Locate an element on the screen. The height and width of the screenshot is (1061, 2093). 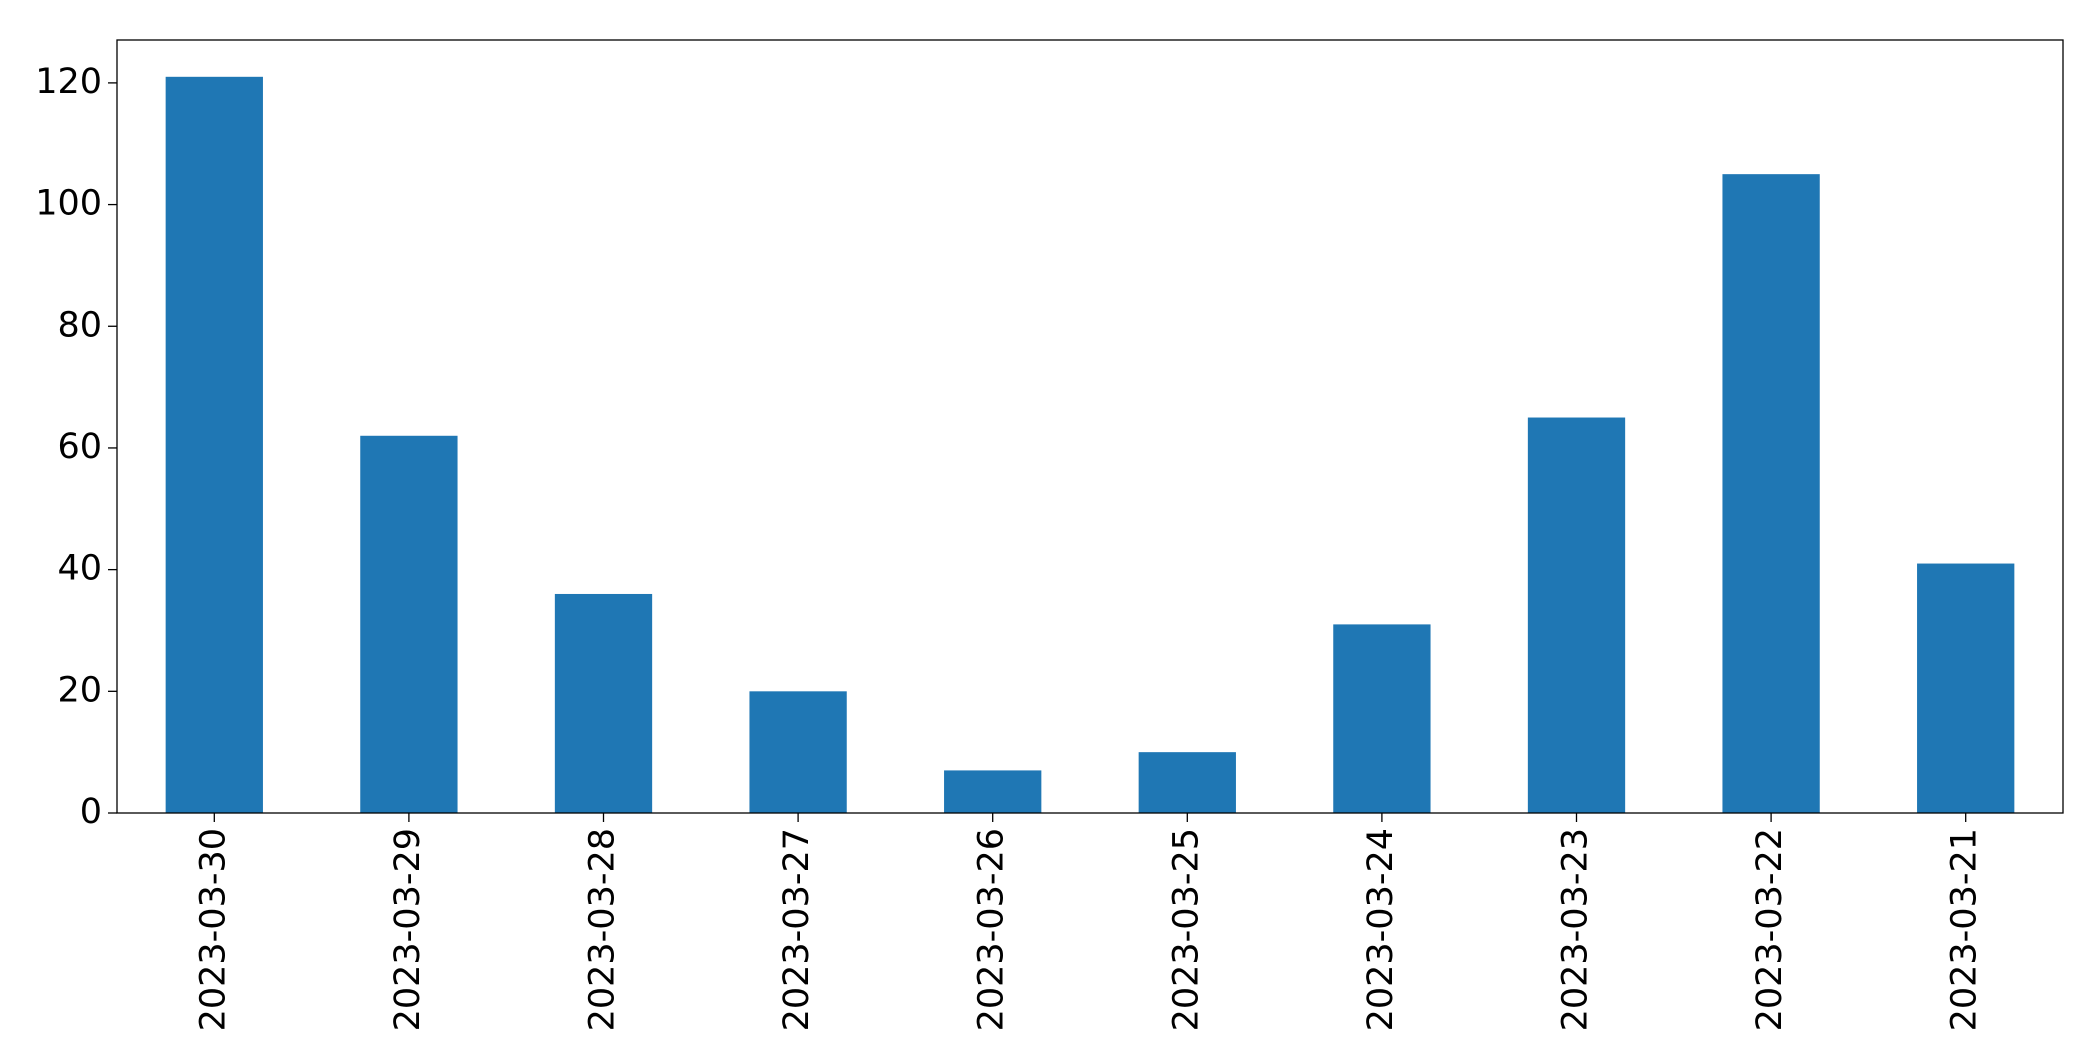
x-tick-label: 2023-03-27 is located at coordinates (797, 929).